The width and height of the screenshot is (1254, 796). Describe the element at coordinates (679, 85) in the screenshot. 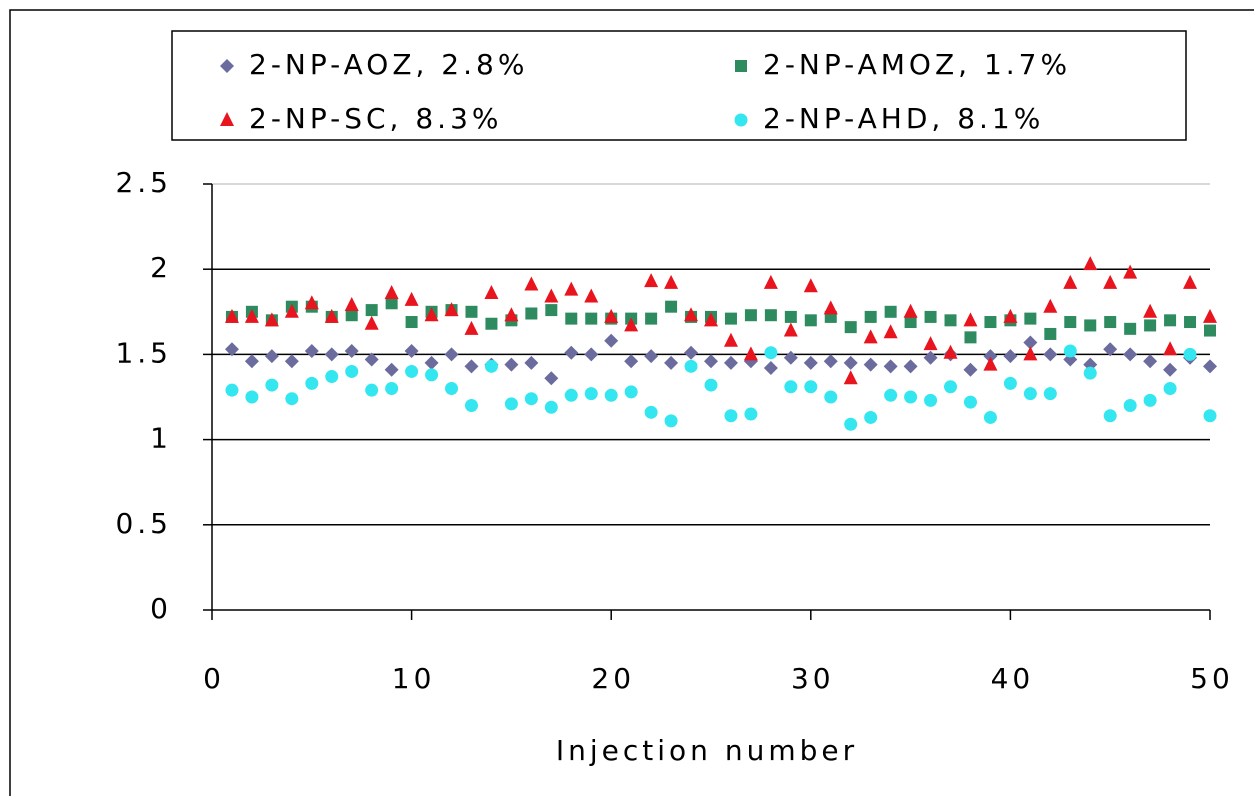

I see `legend-box` at that location.